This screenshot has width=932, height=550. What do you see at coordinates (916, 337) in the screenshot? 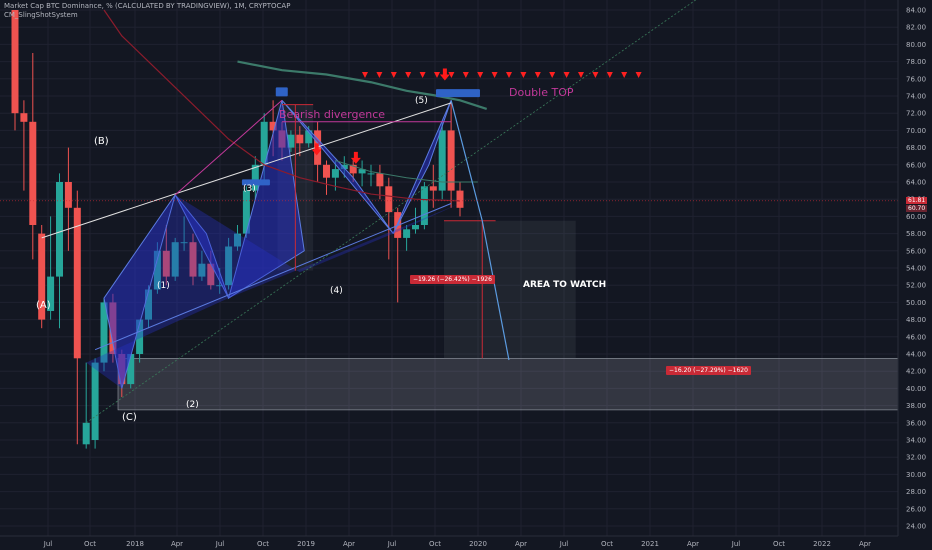
I see `y-tick-label: 46.00` at bounding box center [916, 337].